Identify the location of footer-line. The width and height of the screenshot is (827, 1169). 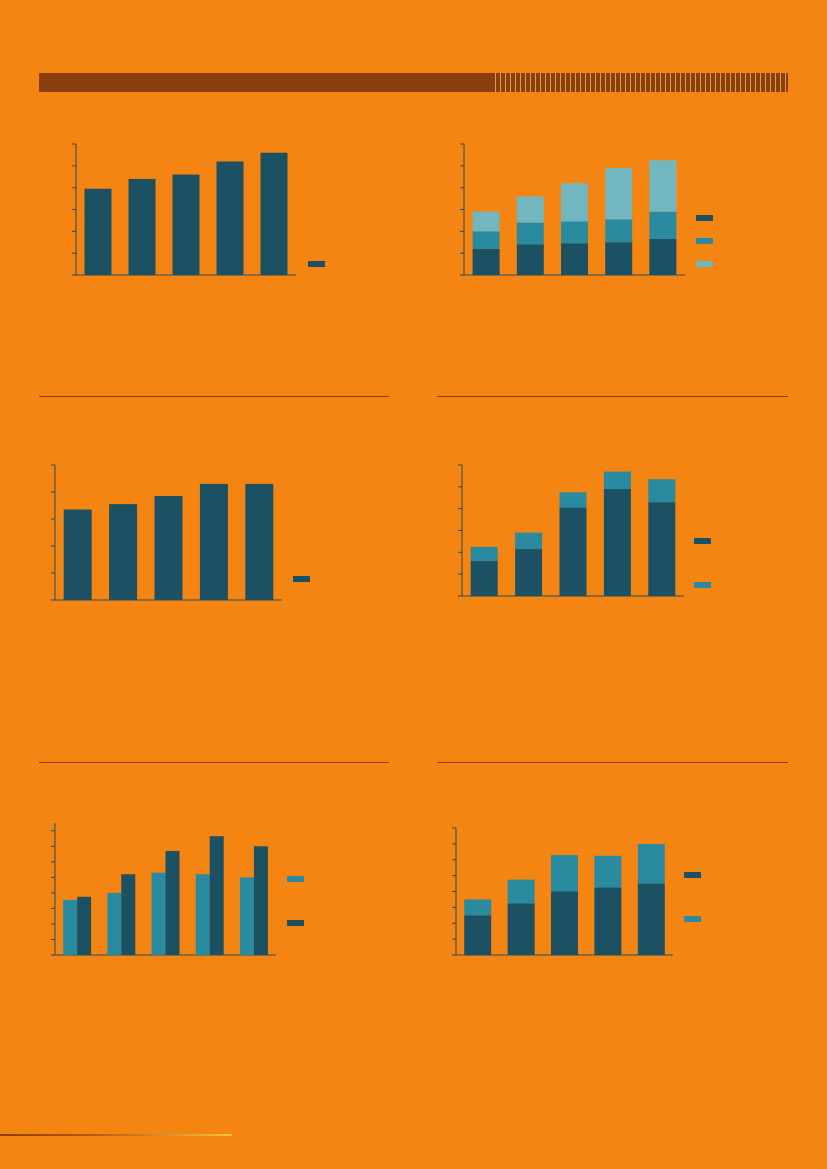
(116, 1135).